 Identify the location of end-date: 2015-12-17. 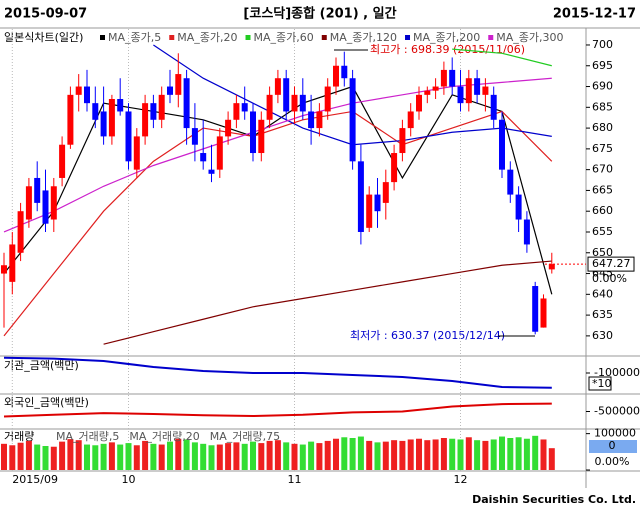
(594, 14).